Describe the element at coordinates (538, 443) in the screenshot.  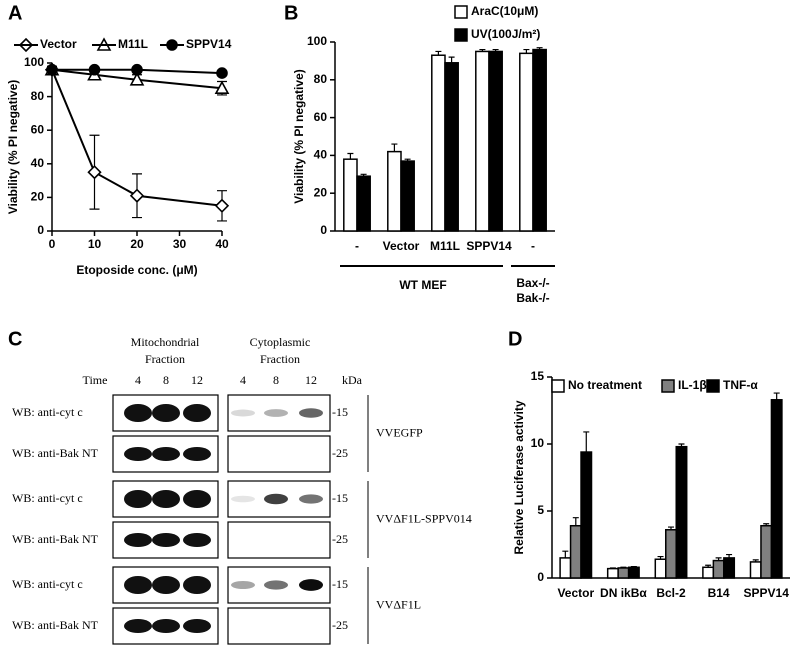
I see `y-tick-label: 10` at that location.